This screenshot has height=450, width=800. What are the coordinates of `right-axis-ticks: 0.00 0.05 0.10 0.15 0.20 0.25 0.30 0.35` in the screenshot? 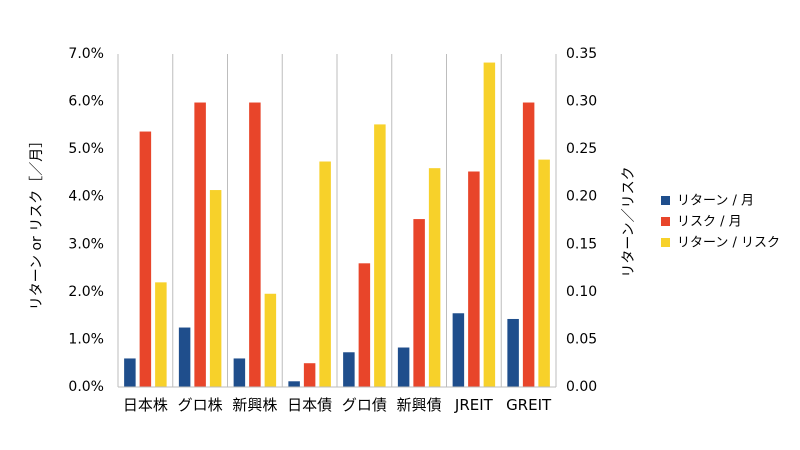 It's located at (581, 220).